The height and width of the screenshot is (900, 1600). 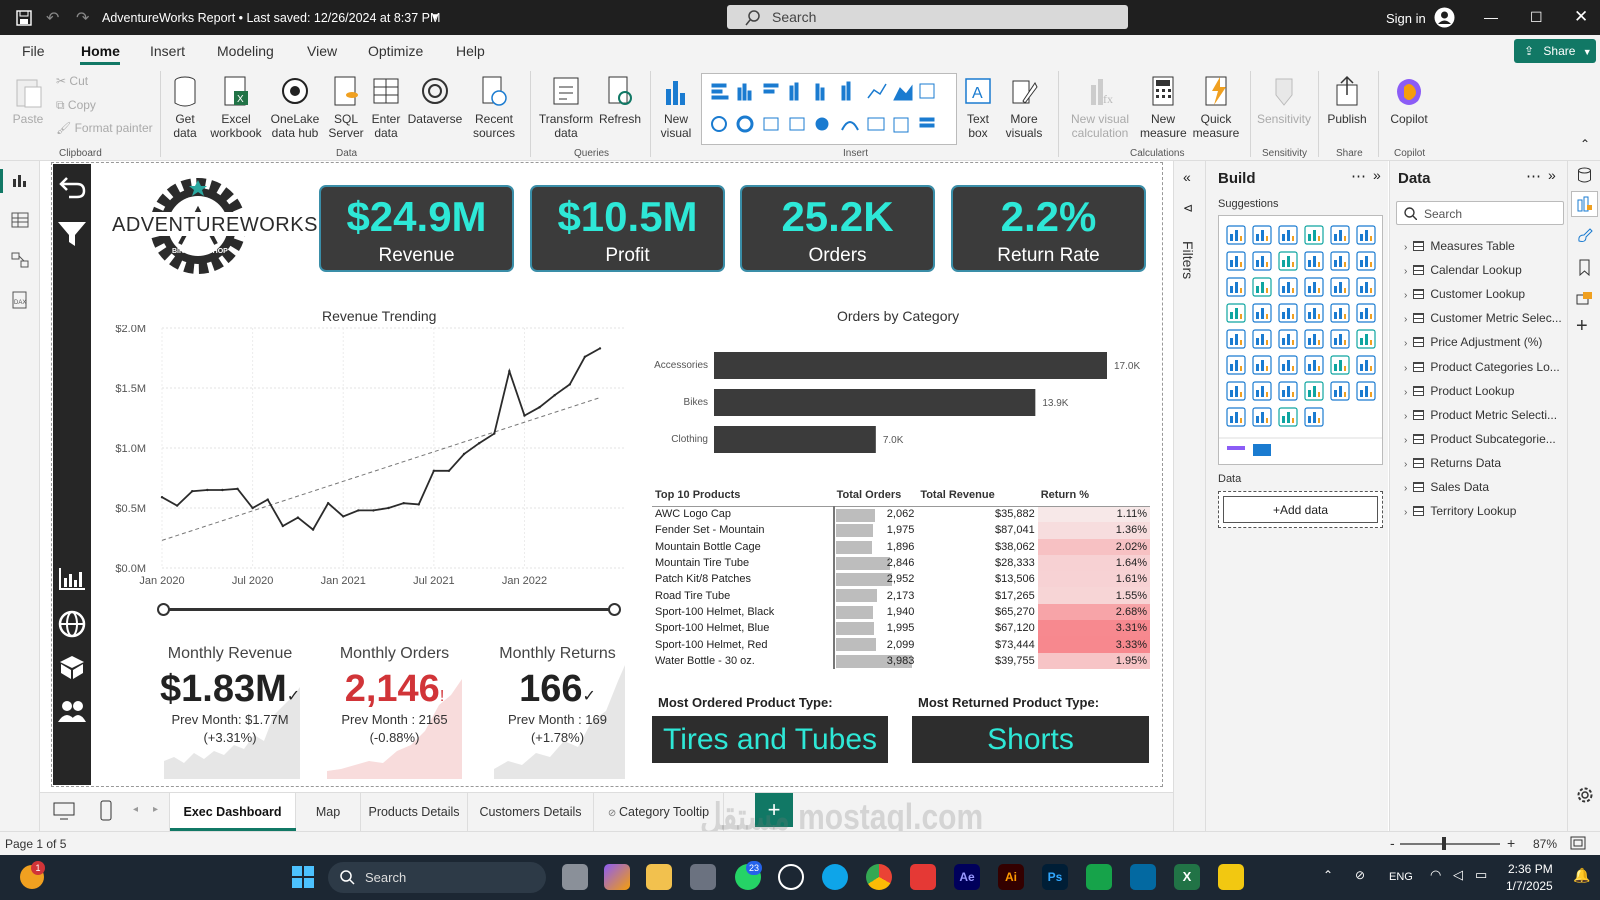 I want to click on publish-button: Publish, so click(x=1347, y=100).